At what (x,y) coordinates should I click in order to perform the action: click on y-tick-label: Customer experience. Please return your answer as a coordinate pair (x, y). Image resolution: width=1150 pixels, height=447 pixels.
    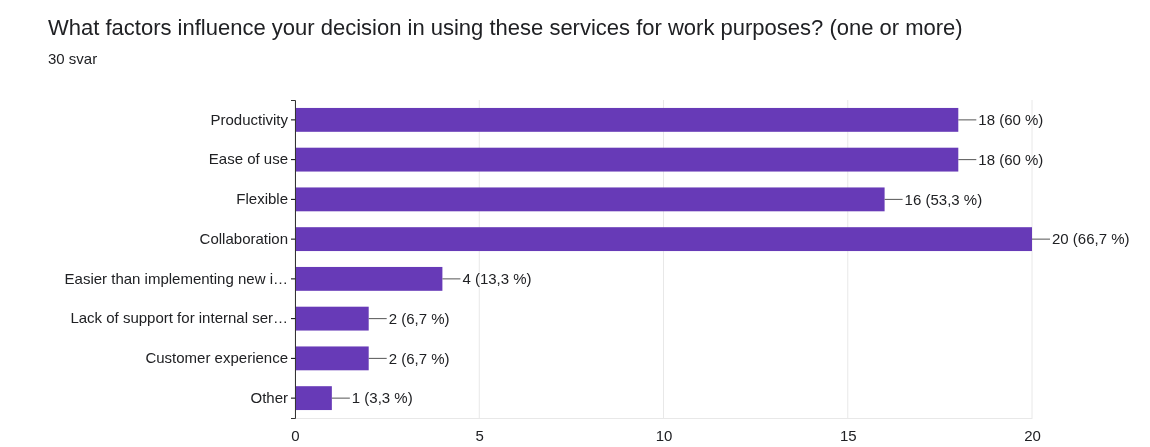
    Looking at the image, I should click on (216, 358).